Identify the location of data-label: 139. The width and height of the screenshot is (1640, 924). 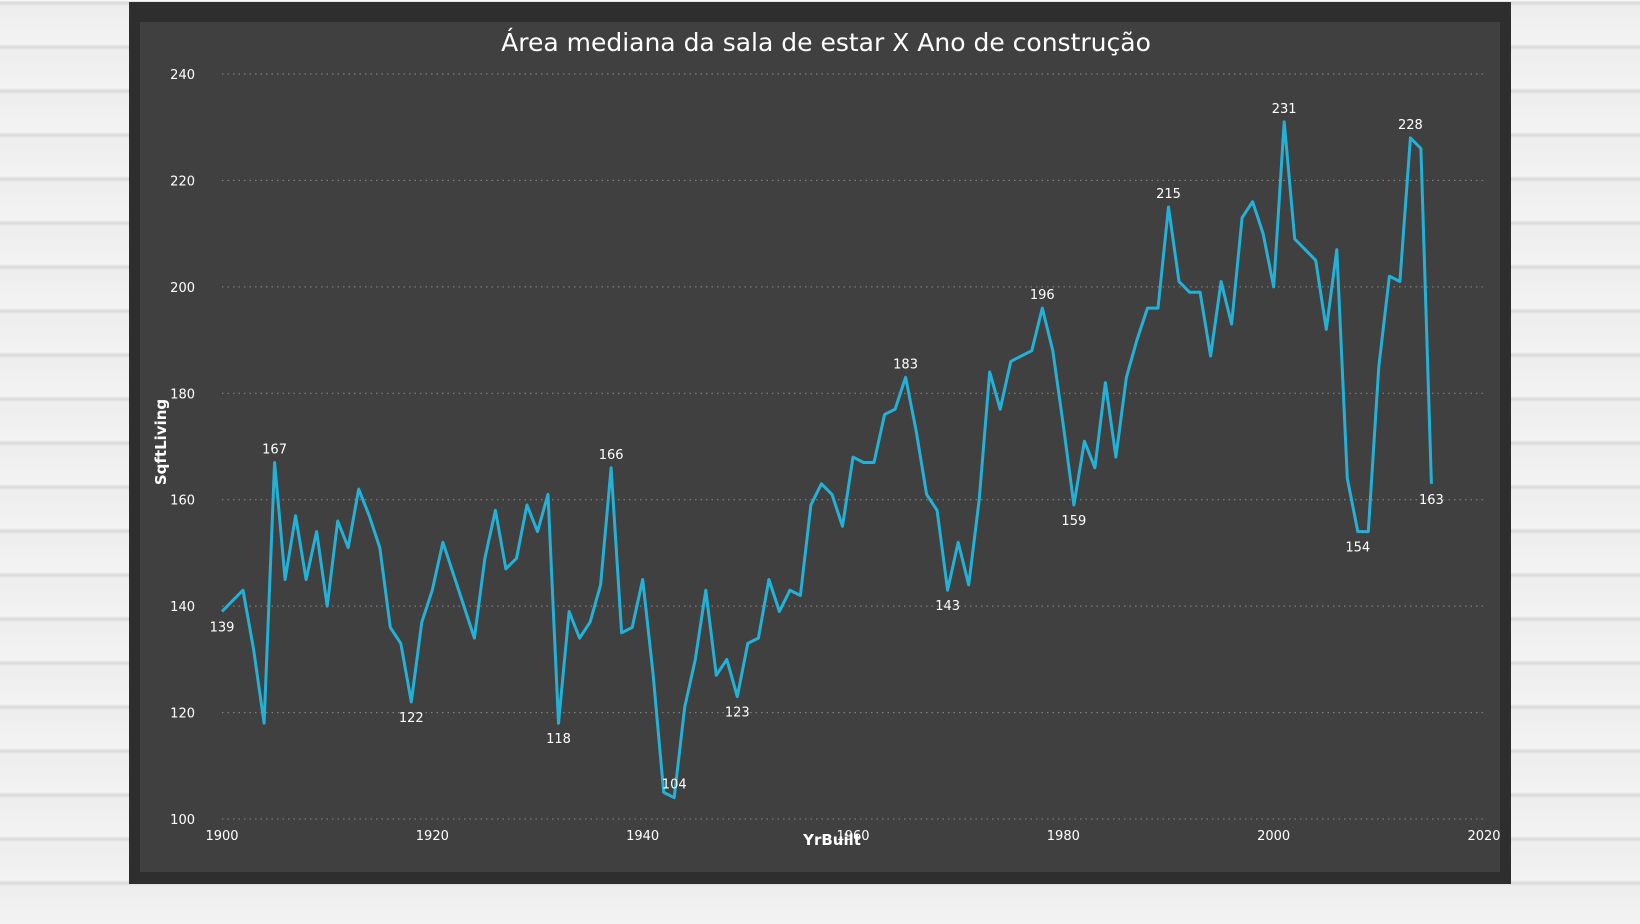
(222, 627).